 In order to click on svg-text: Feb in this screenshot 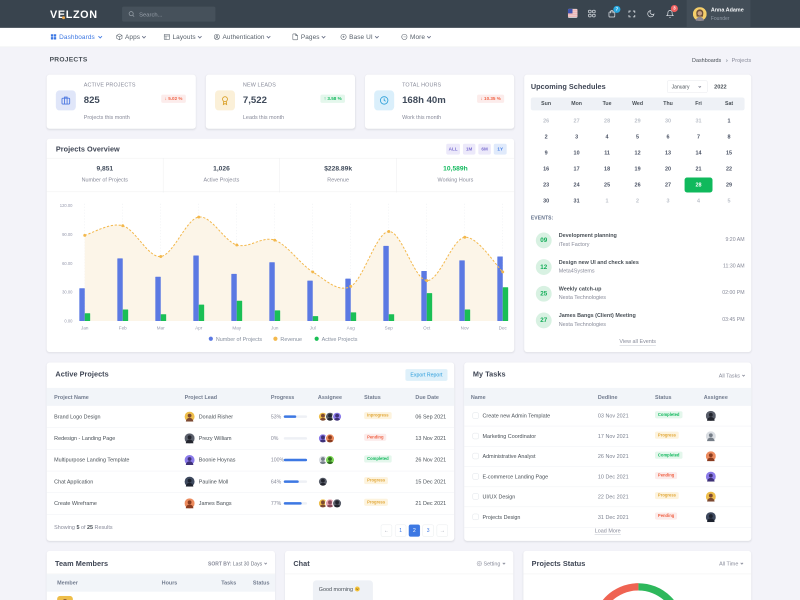, I will do `click(123, 328)`.